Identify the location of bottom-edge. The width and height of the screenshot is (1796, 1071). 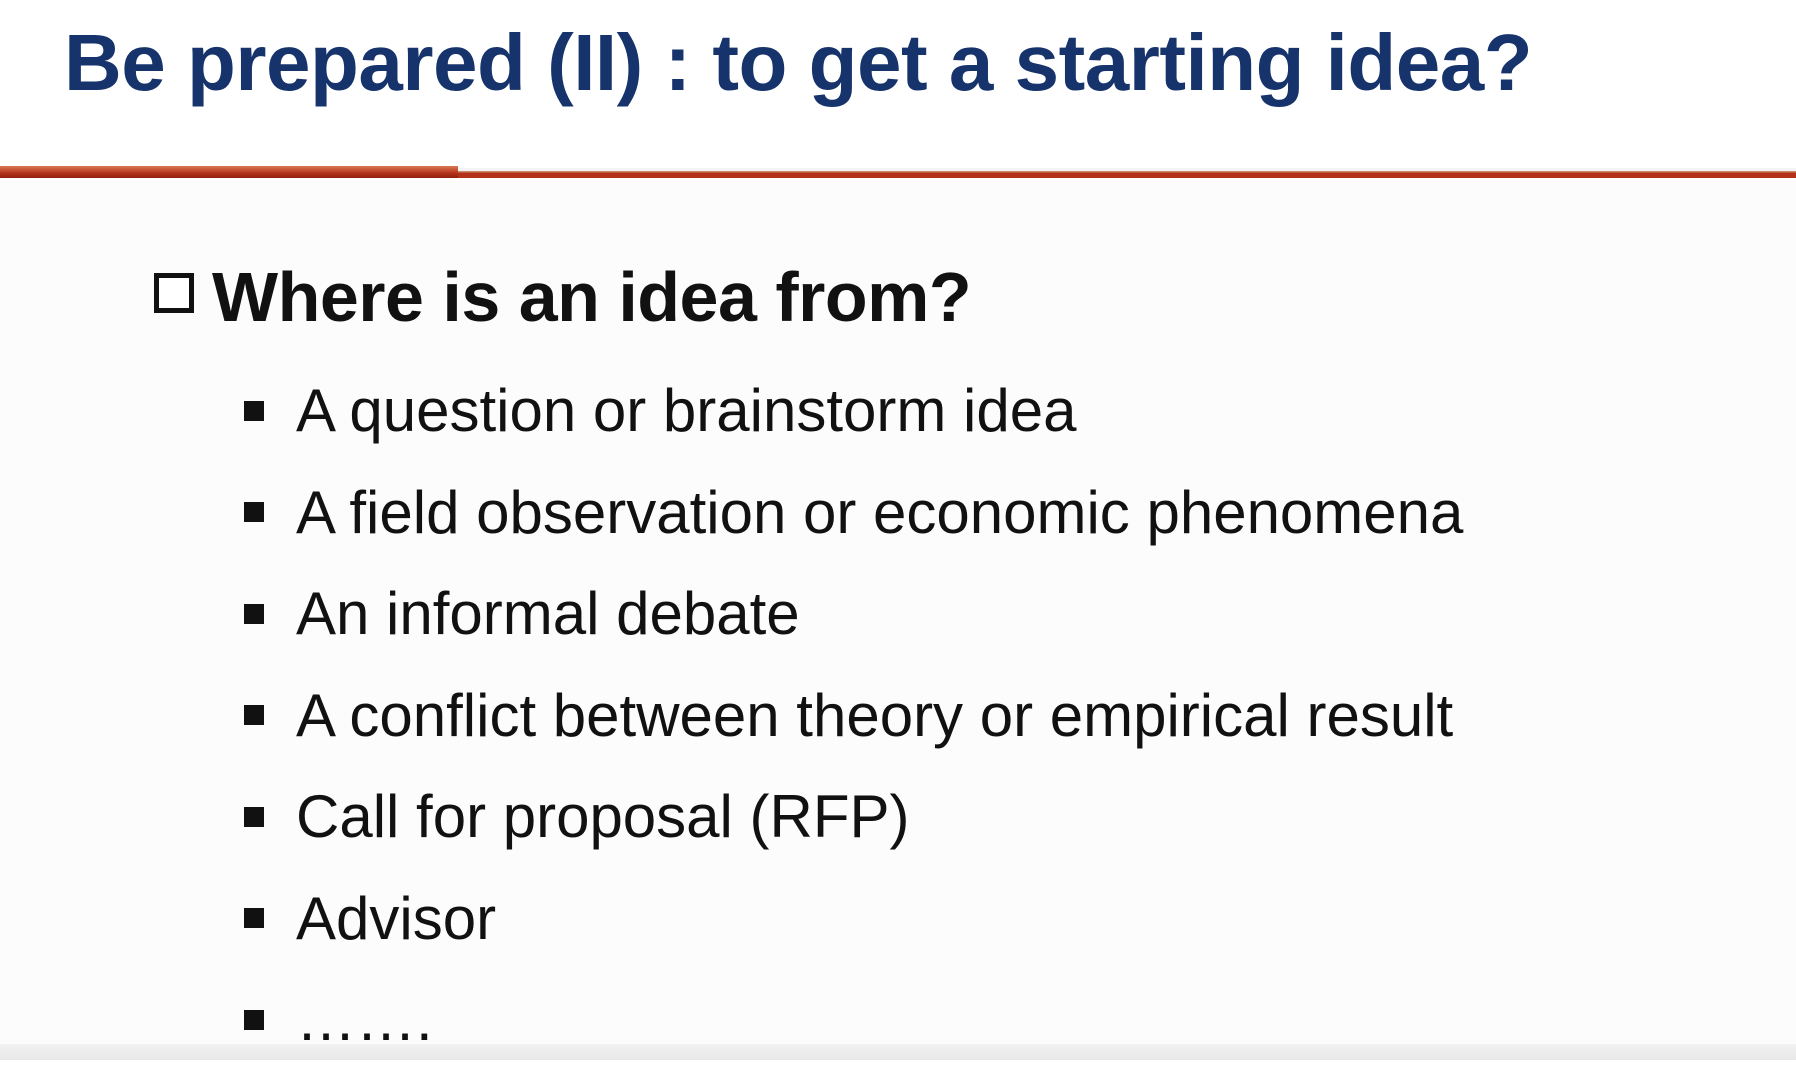
(898, 1052).